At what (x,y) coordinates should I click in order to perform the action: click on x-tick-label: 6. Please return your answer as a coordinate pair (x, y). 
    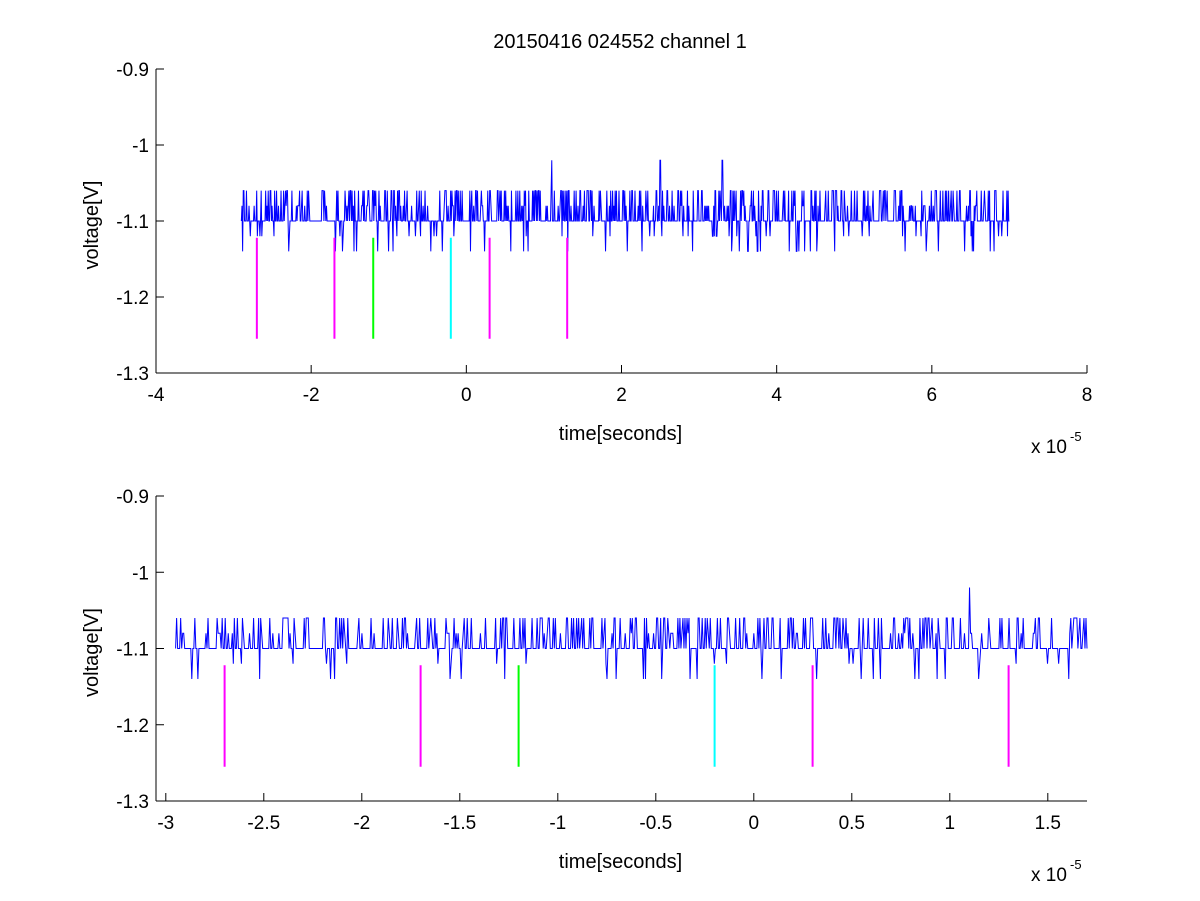
    Looking at the image, I should click on (932, 395).